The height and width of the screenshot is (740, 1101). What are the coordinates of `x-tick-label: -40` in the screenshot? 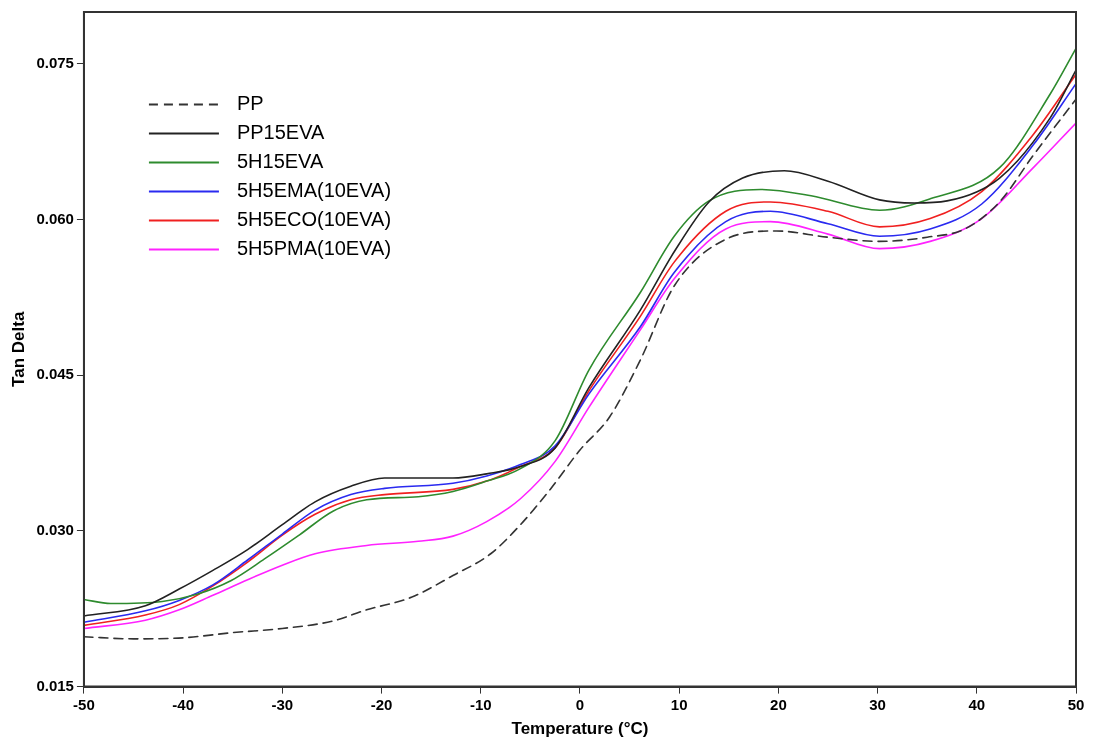 It's located at (183, 704).